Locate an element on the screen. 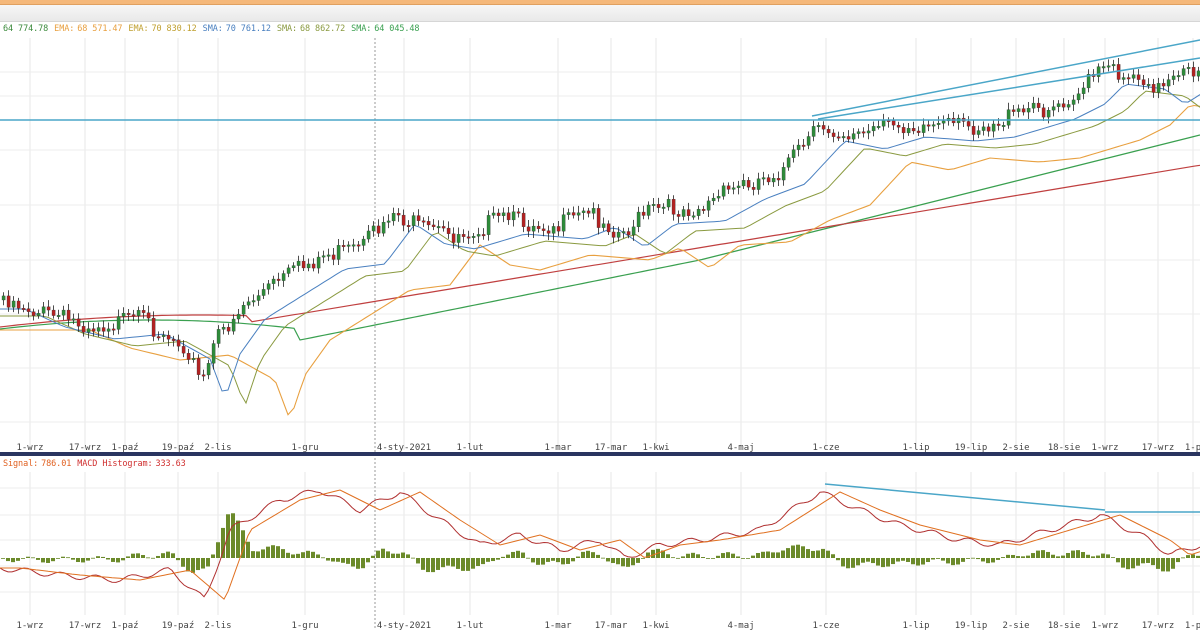 The height and width of the screenshot is (630, 1200). date-label-price: 2-sie is located at coordinates (1015, 448).